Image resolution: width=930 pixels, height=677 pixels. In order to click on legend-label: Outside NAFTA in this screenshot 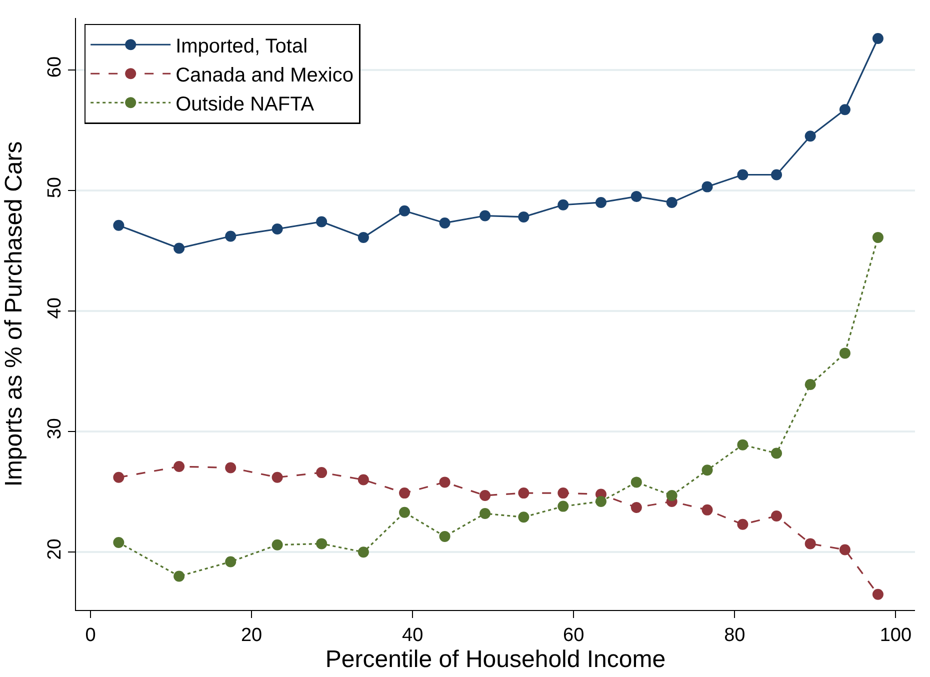, I will do `click(245, 104)`.